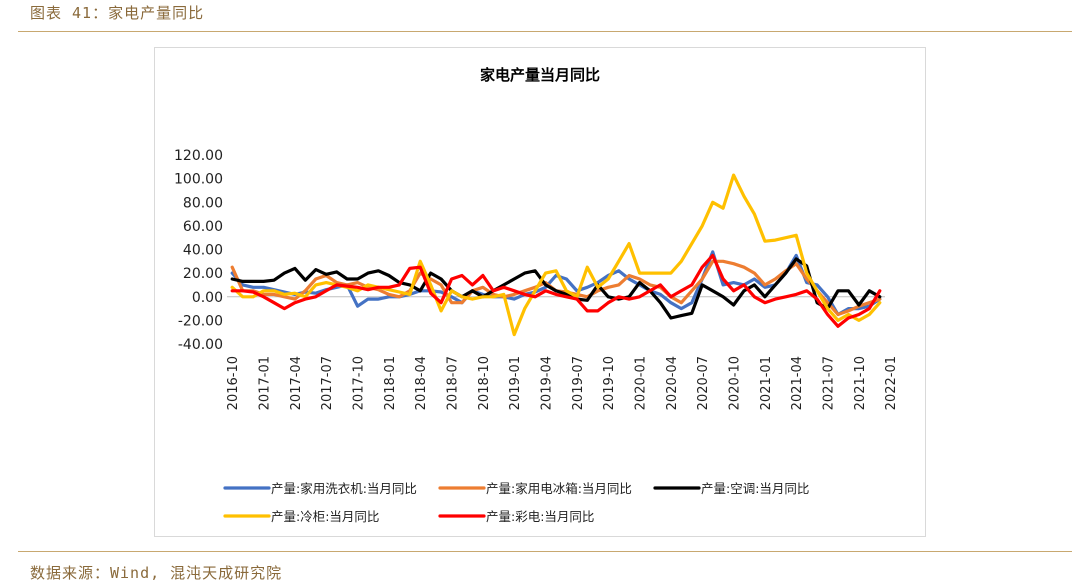  I want to click on legend-label: 产量:家用洗衣机:当月同比, so click(344, 488).